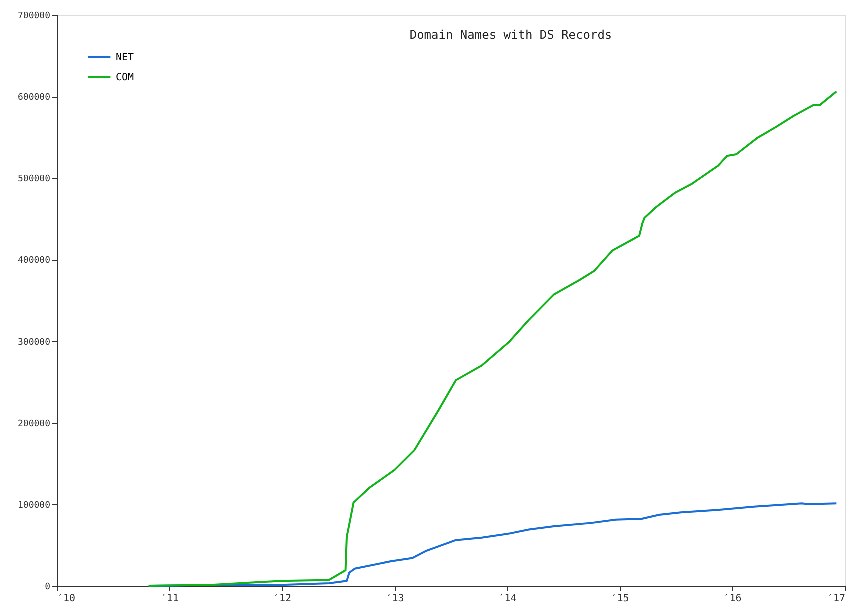 The width and height of the screenshot is (851, 610). I want to click on y-tick-label: 100000, so click(34, 505).